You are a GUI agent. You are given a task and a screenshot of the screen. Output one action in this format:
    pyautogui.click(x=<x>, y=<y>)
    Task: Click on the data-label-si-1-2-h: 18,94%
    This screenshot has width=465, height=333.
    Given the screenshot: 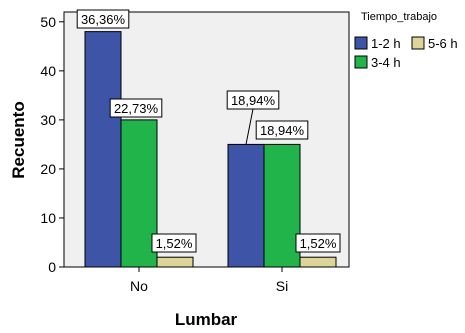 What is the action you would take?
    pyautogui.click(x=253, y=100)
    